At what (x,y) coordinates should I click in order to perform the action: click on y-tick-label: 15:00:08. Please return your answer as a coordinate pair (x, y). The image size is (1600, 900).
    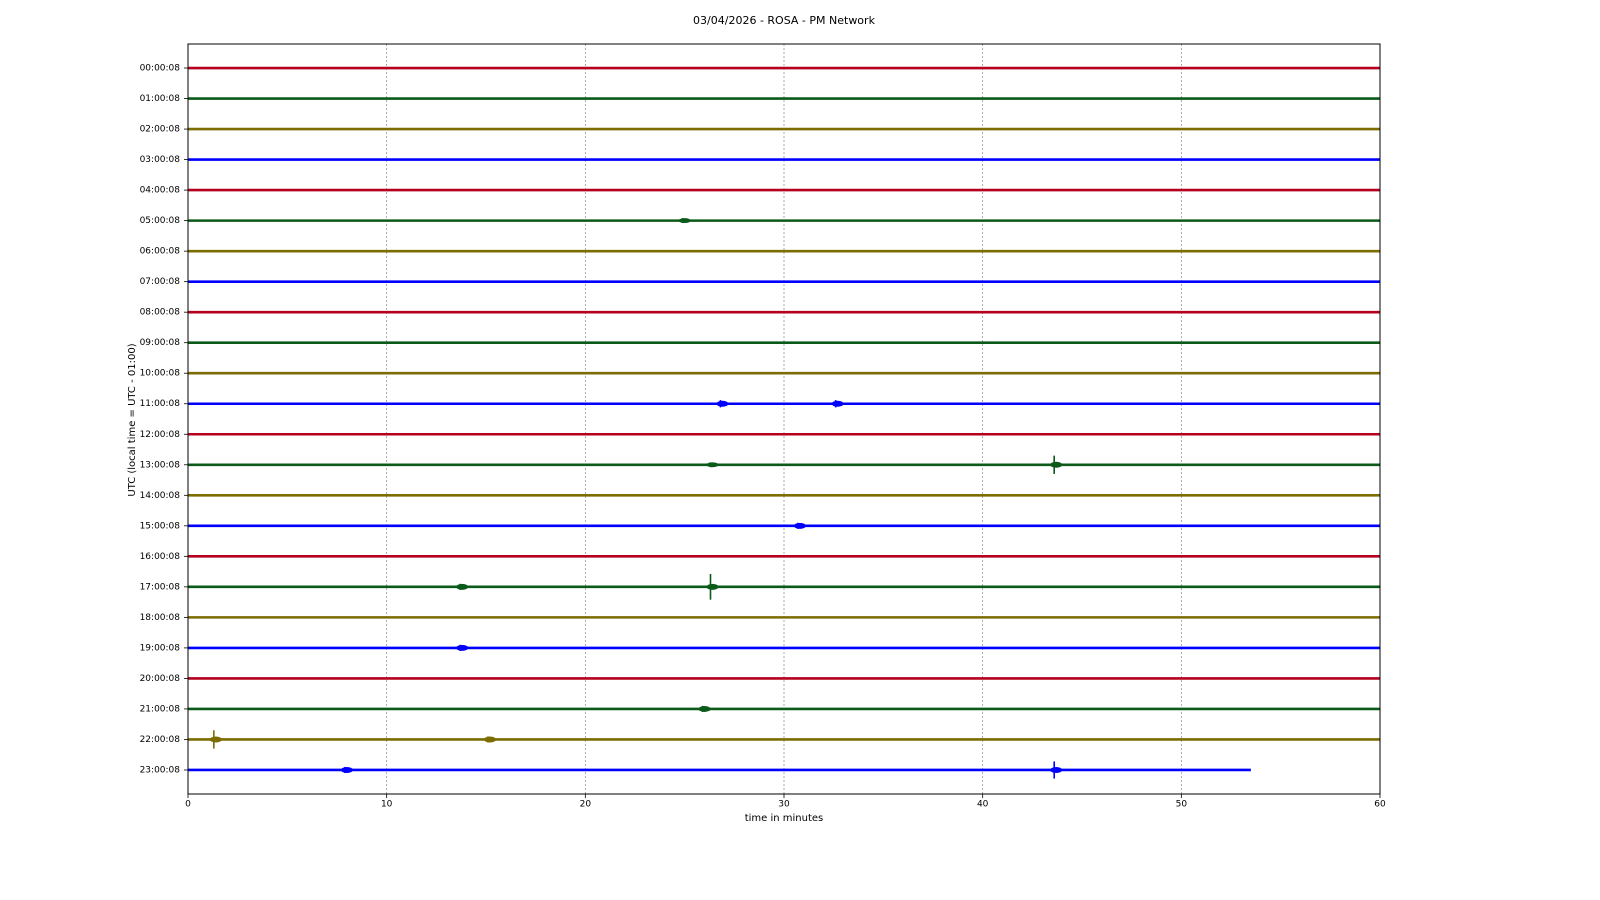
    Looking at the image, I should click on (160, 526).